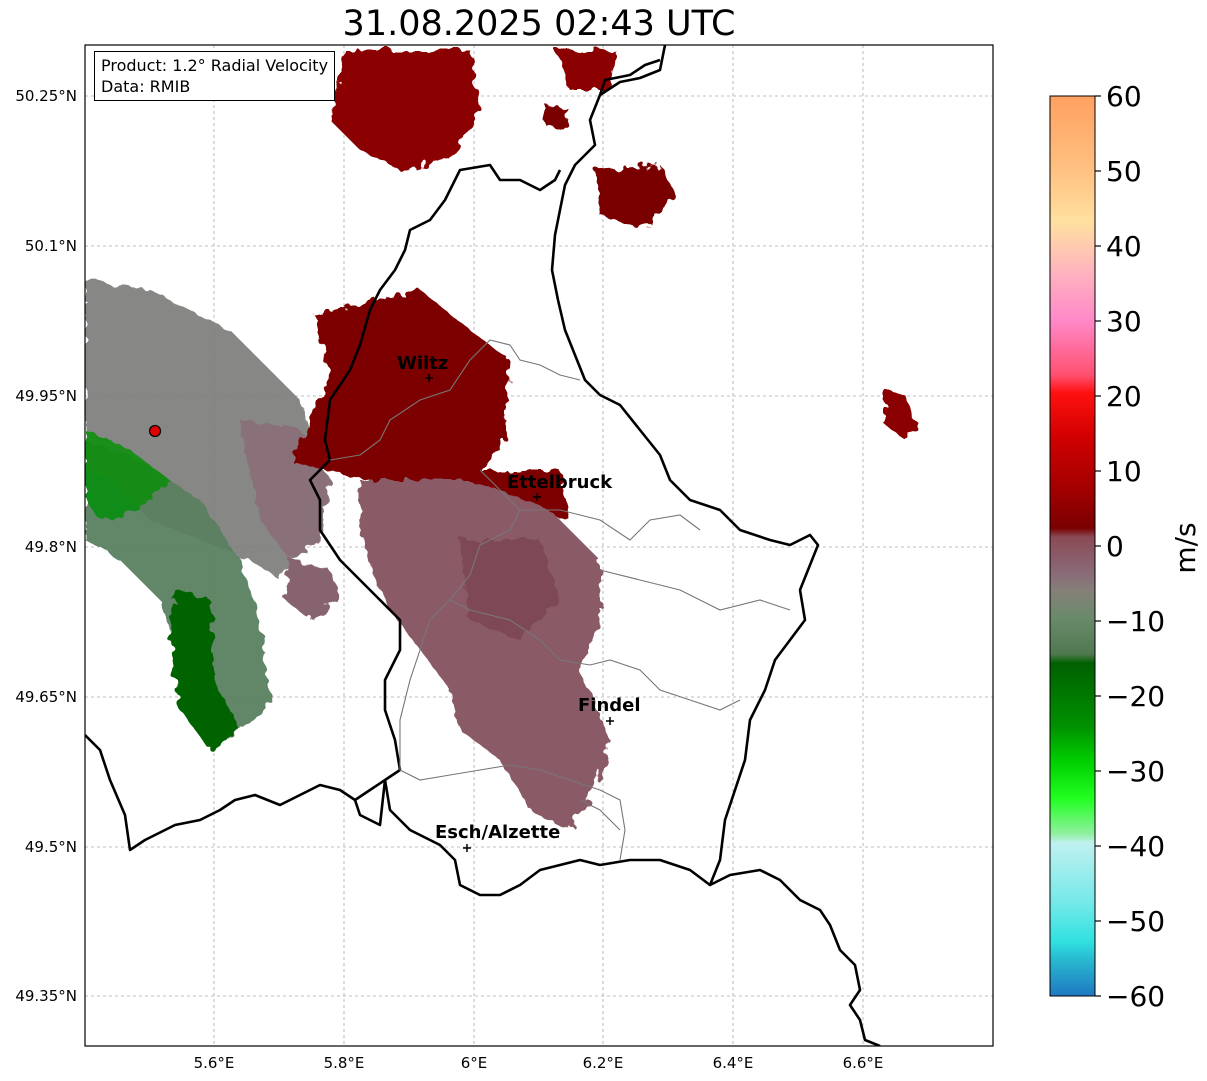  Describe the element at coordinates (312, 590) in the screenshot. I see `echo-mauve-sw` at that location.